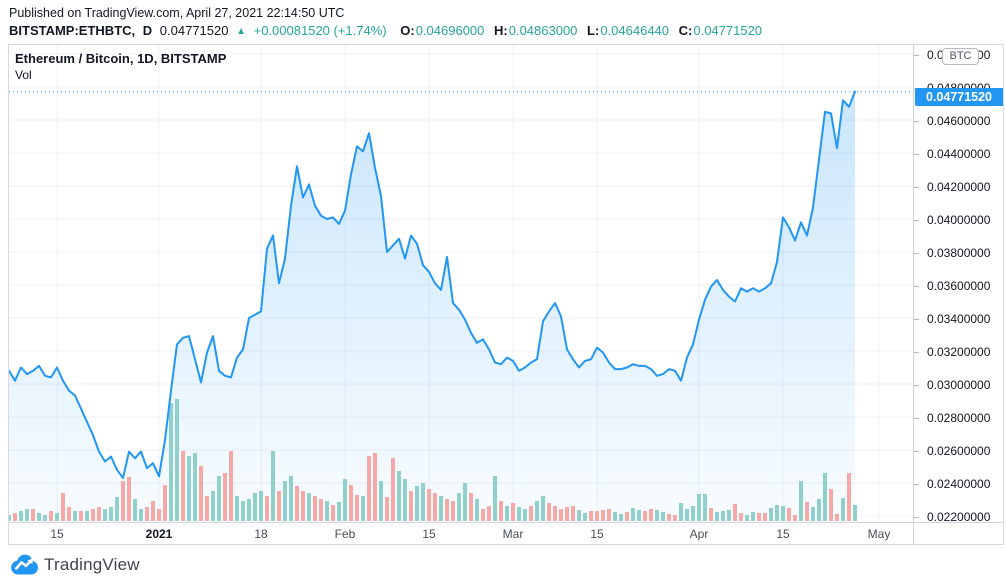 This screenshot has width=1006, height=585. What do you see at coordinates (913, 294) in the screenshot?
I see `price-axis-separator` at bounding box center [913, 294].